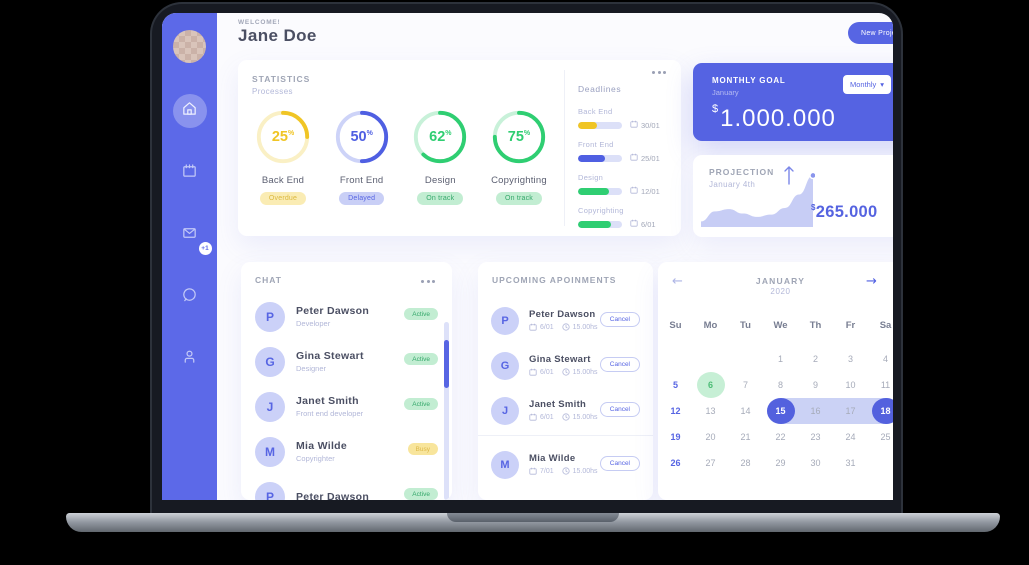 The height and width of the screenshot is (565, 1029). I want to click on chat-list-item: P Peter Dawson Developer Active, so click(346, 316).